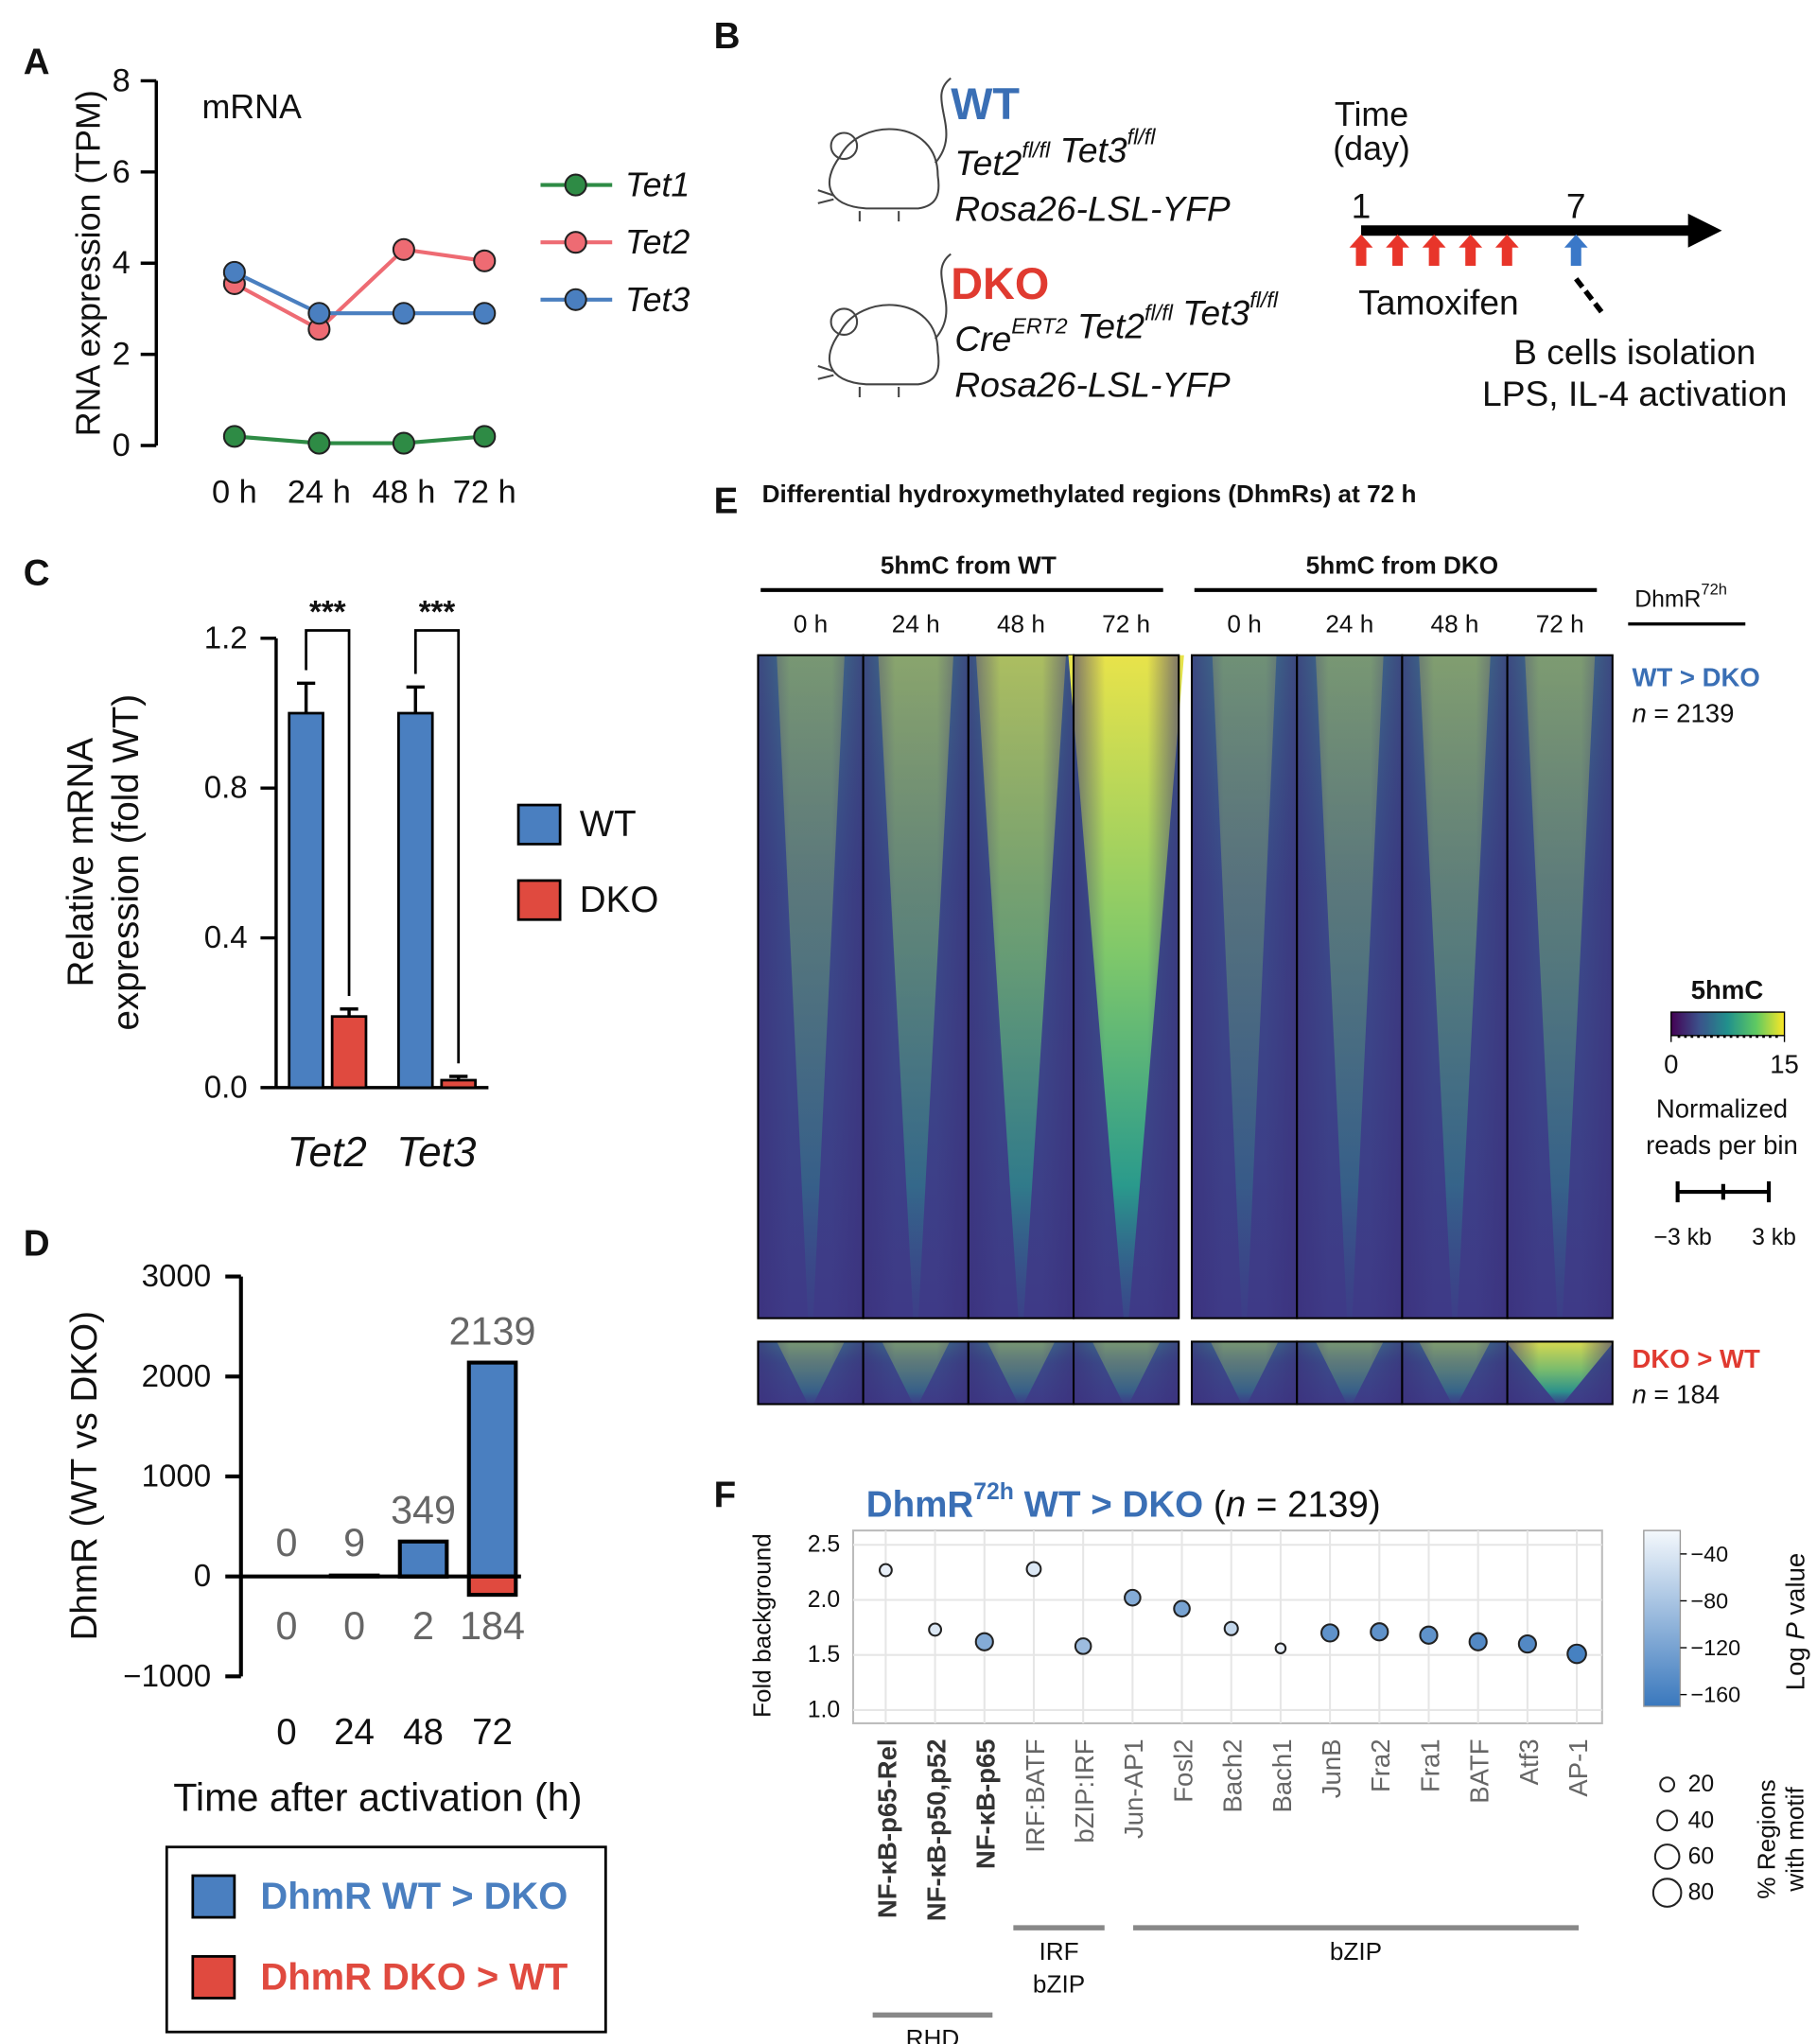 The width and height of the screenshot is (1817, 2044). What do you see at coordinates (1000, 283) in the screenshot?
I see `genotype-label: DKO` at bounding box center [1000, 283].